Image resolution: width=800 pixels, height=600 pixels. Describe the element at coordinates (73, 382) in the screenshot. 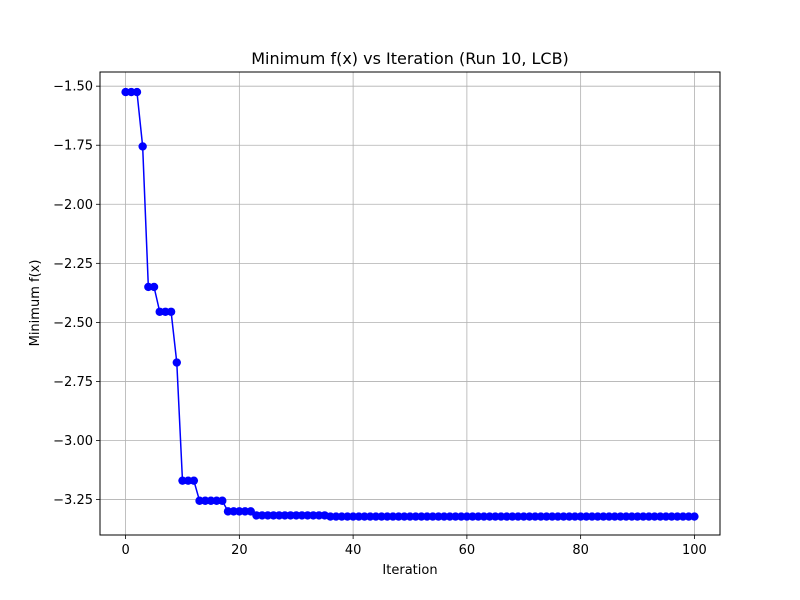

I see `y-tick-label: −2.75` at that location.